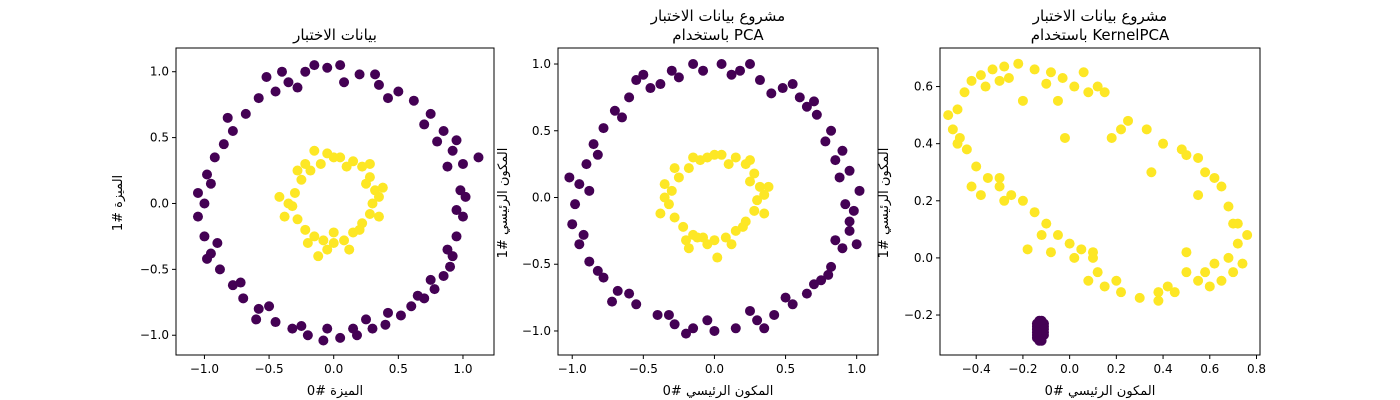 This screenshot has height=400, width=1400. What do you see at coordinates (541, 197) in the screenshot?
I see `y-tick-label: 0.0` at bounding box center [541, 197].